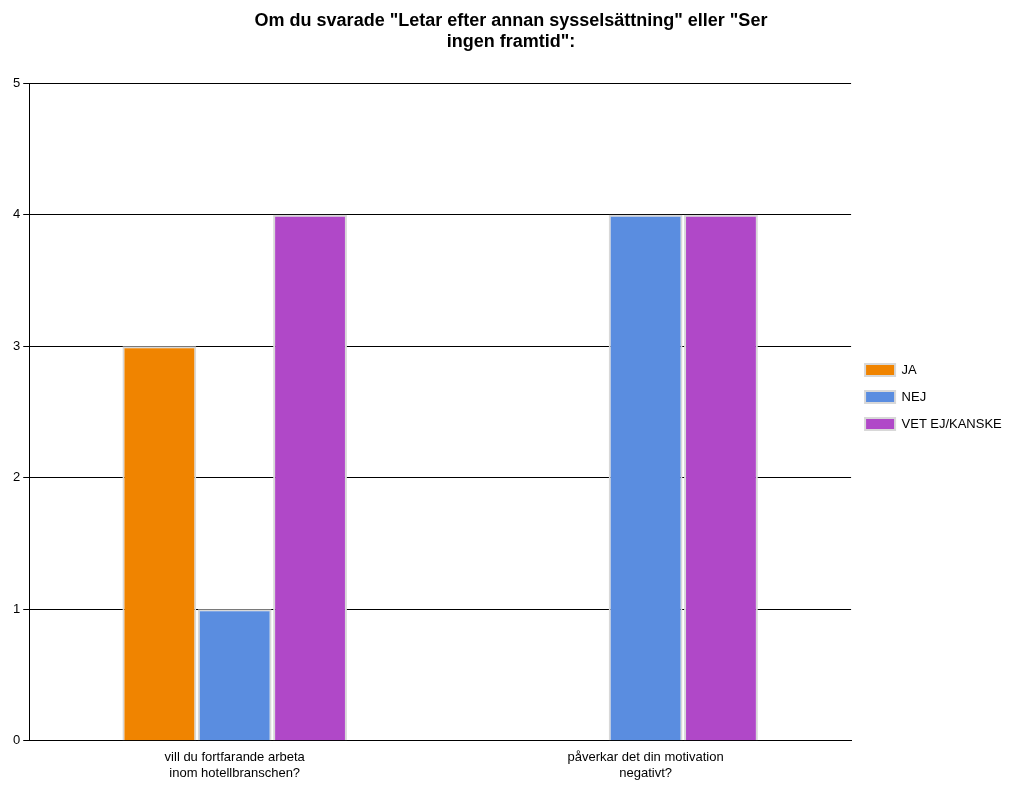 The height and width of the screenshot is (794, 1032). Describe the element at coordinates (645, 764) in the screenshot. I see `x-tick-label: påverkar det din motivation negativt?` at that location.